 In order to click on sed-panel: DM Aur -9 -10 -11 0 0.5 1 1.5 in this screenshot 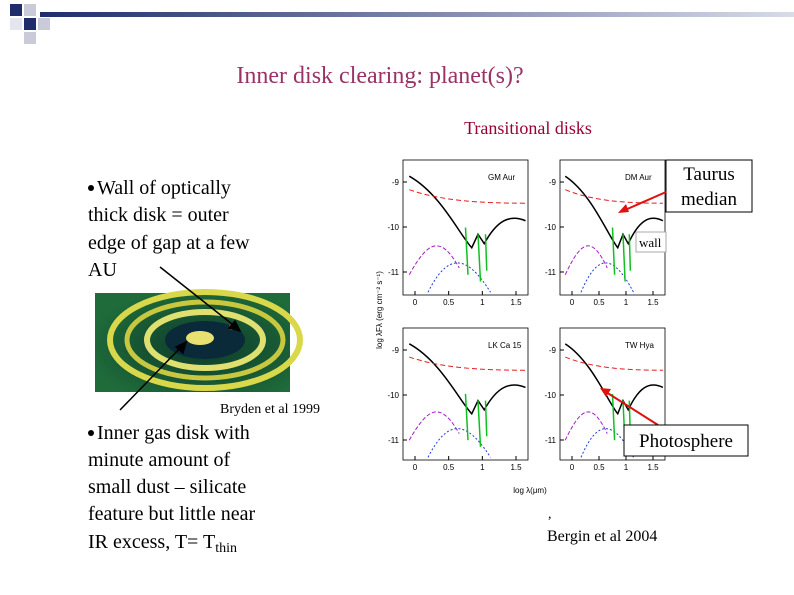, I will do `click(605, 233)`.